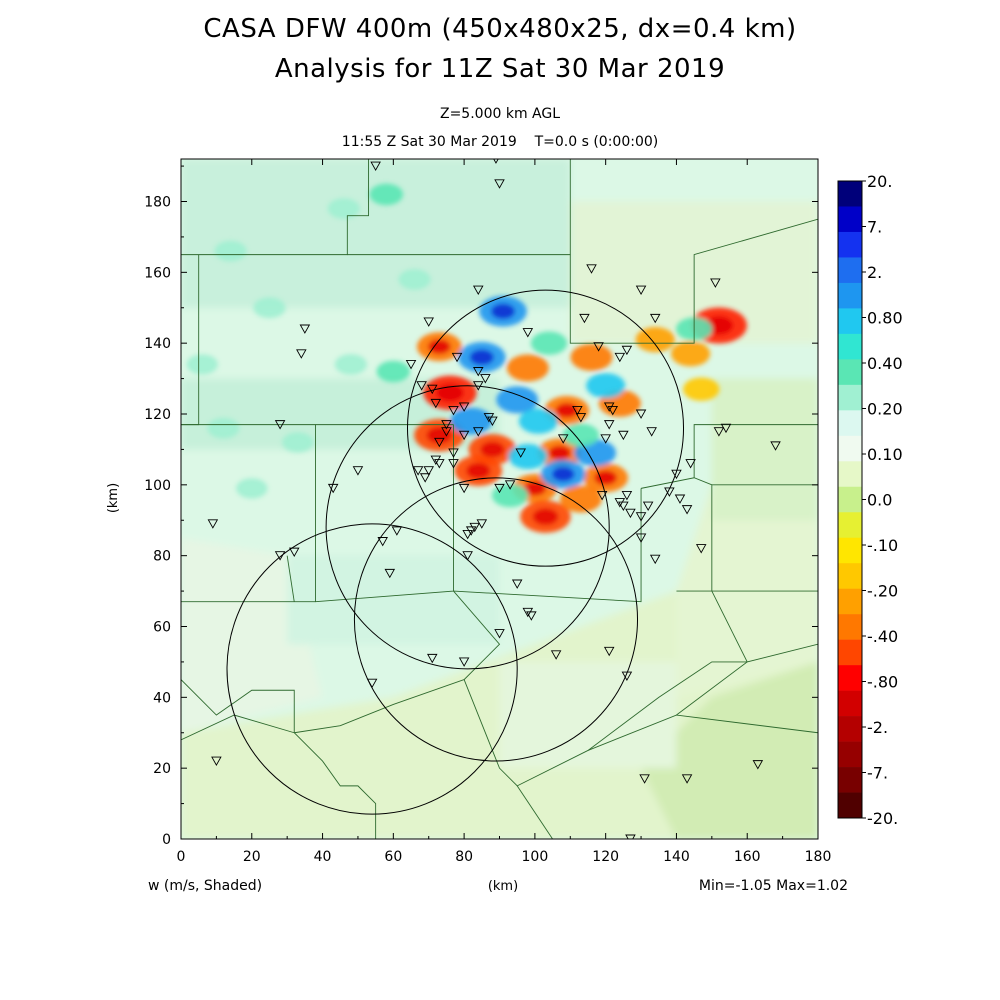 This screenshot has height=1000, width=1000. I want to click on x-tick-label: 60, so click(393, 857).